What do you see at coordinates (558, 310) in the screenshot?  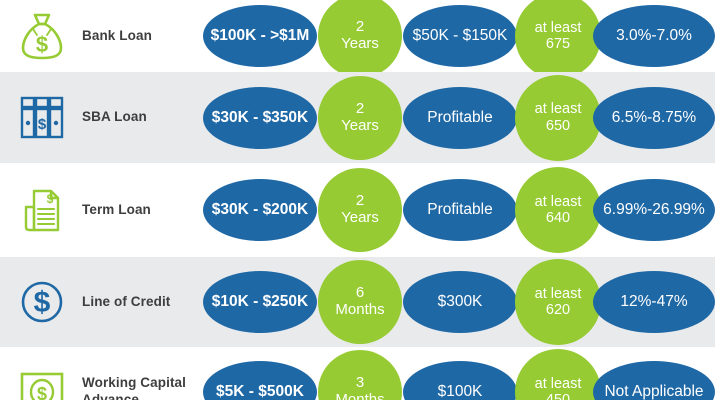 I see `score-value: 620` at bounding box center [558, 310].